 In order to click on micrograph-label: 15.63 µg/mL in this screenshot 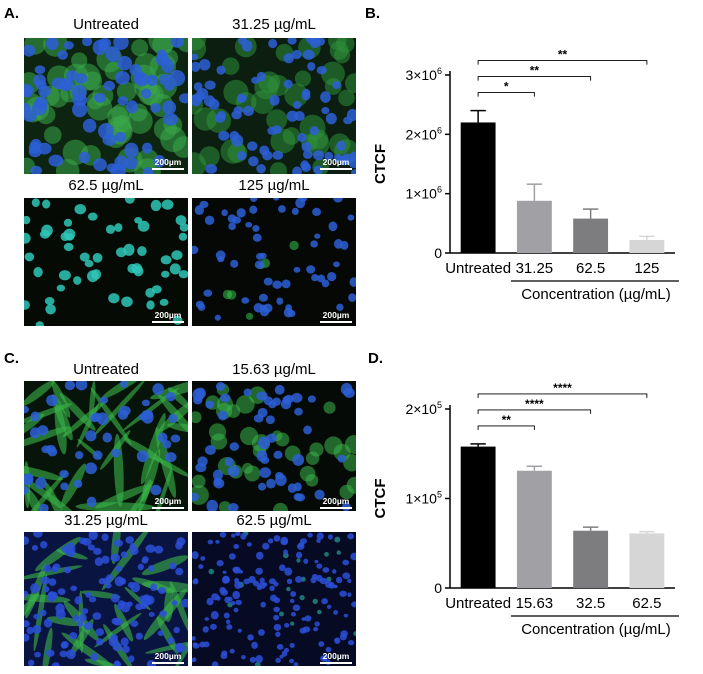, I will do `click(274, 369)`.